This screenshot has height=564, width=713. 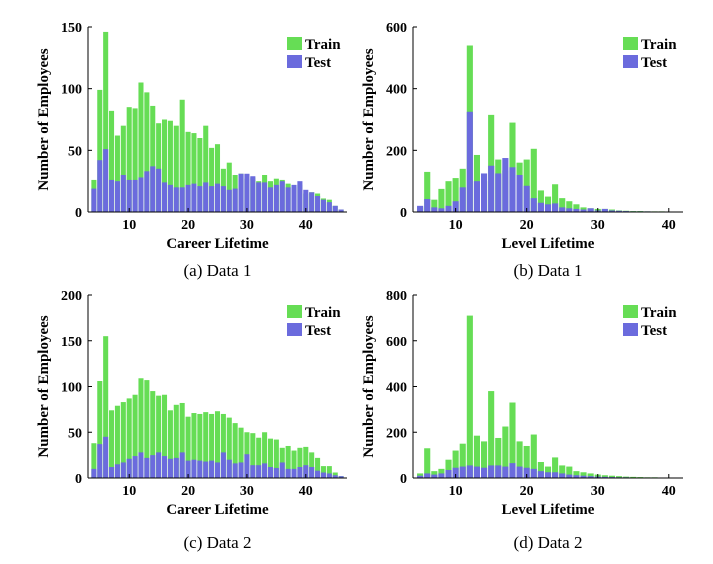 What do you see at coordinates (369, 386) in the screenshot?
I see `y-axis-label: Number of Employees` at bounding box center [369, 386].